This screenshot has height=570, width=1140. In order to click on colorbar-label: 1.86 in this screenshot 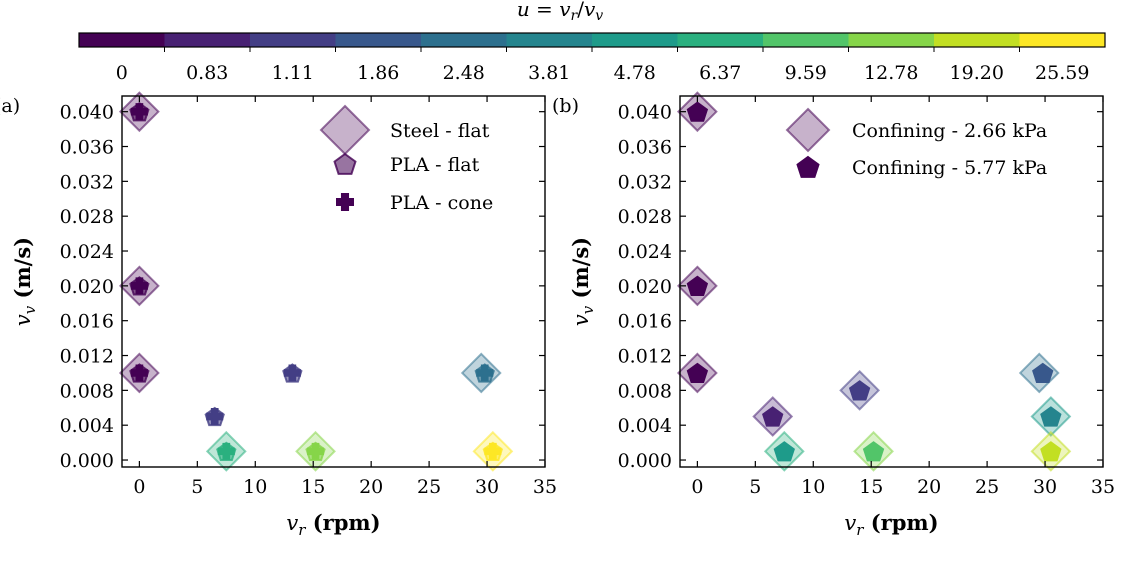, I will do `click(378, 73)`.